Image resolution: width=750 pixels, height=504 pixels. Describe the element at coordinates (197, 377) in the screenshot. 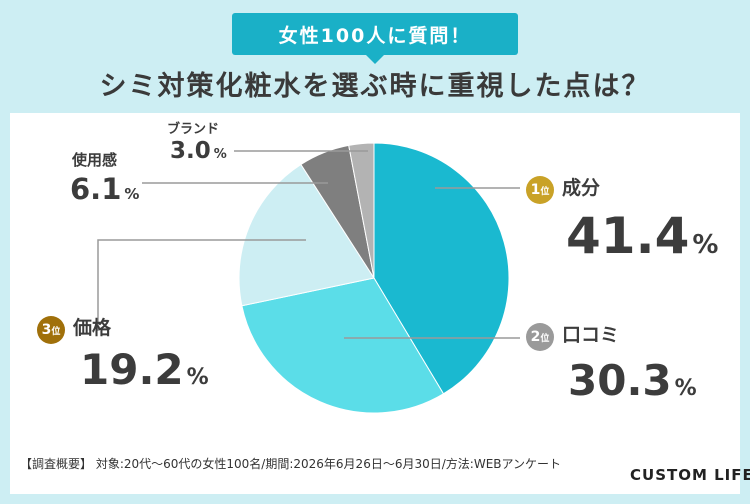

I see `value-kakaku-unit: %` at that location.